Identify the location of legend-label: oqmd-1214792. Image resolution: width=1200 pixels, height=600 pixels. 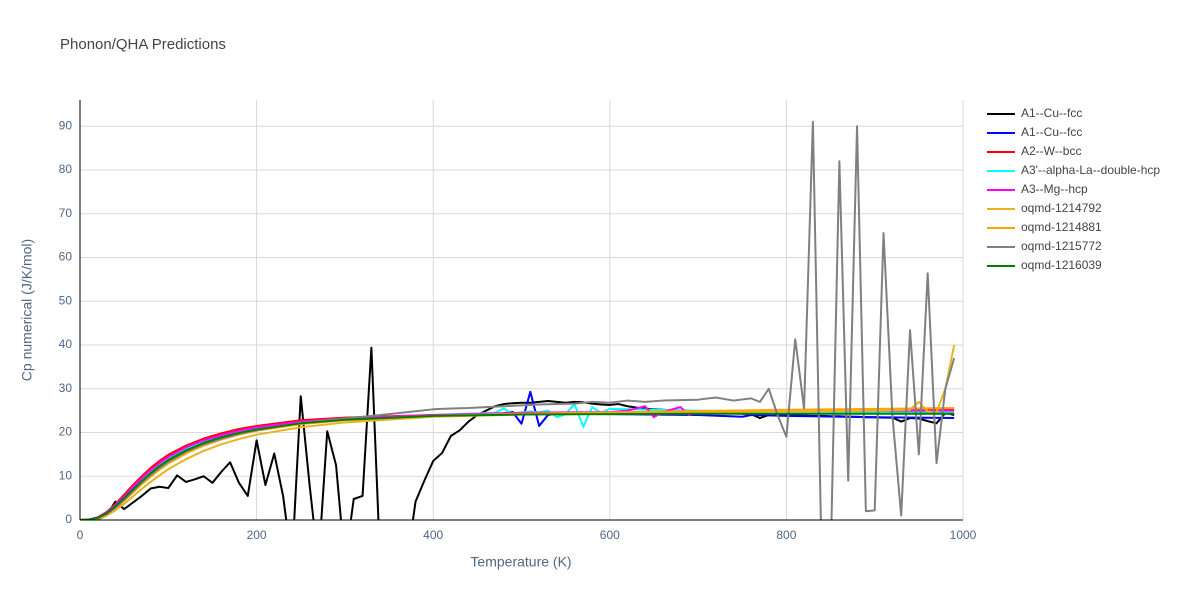
(1061, 208).